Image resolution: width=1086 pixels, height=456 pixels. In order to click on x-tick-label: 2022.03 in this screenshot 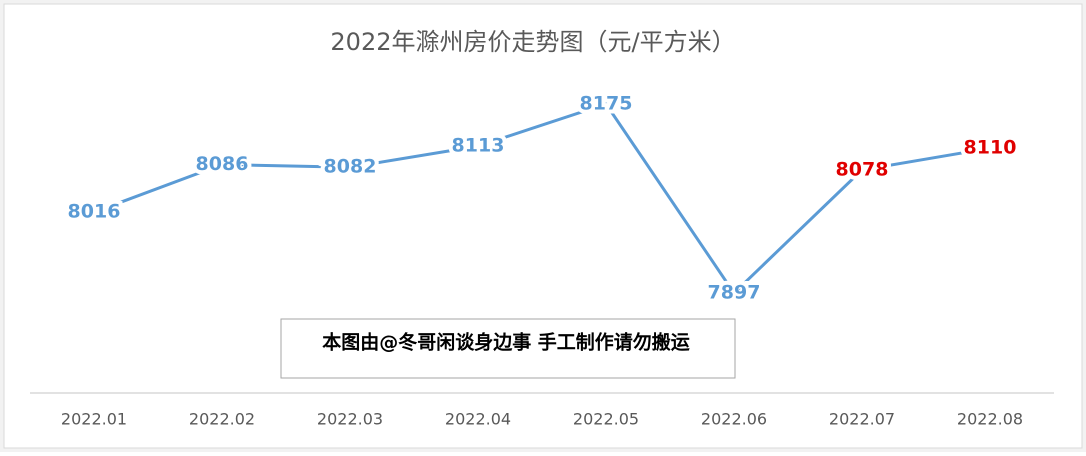, I will do `click(350, 419)`.